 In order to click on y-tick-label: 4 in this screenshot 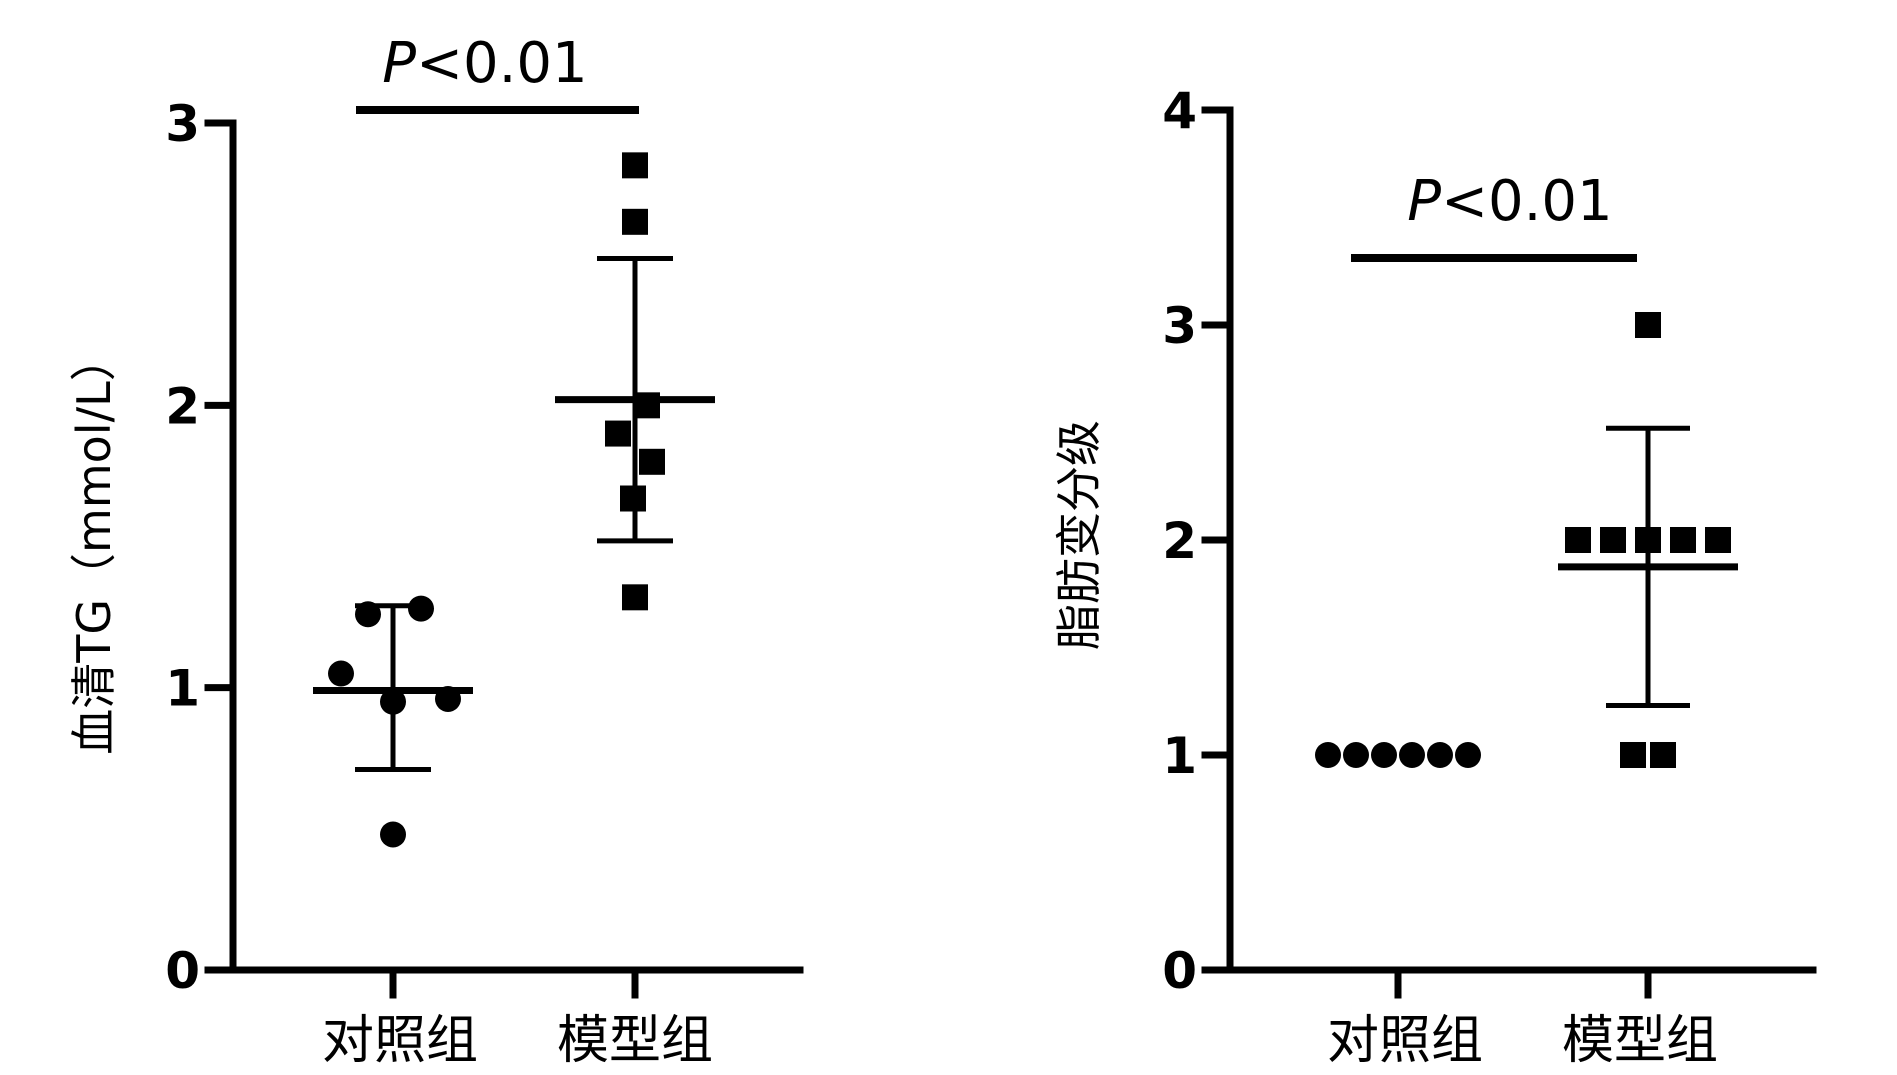, I will do `click(1179, 111)`.